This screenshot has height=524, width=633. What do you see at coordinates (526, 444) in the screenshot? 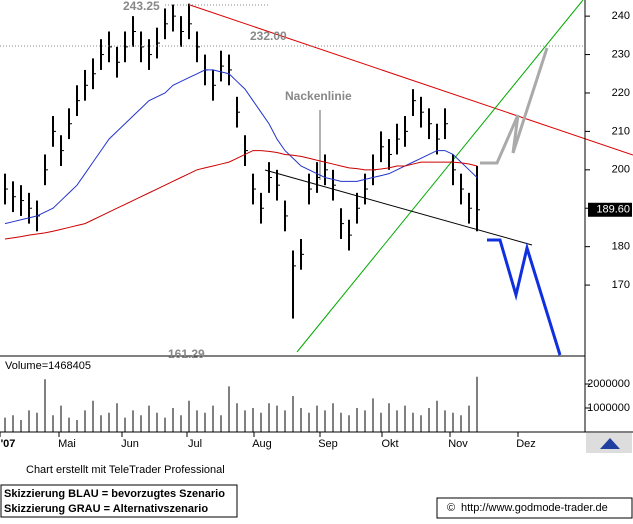
I see `x-tick-label: Dez` at bounding box center [526, 444].